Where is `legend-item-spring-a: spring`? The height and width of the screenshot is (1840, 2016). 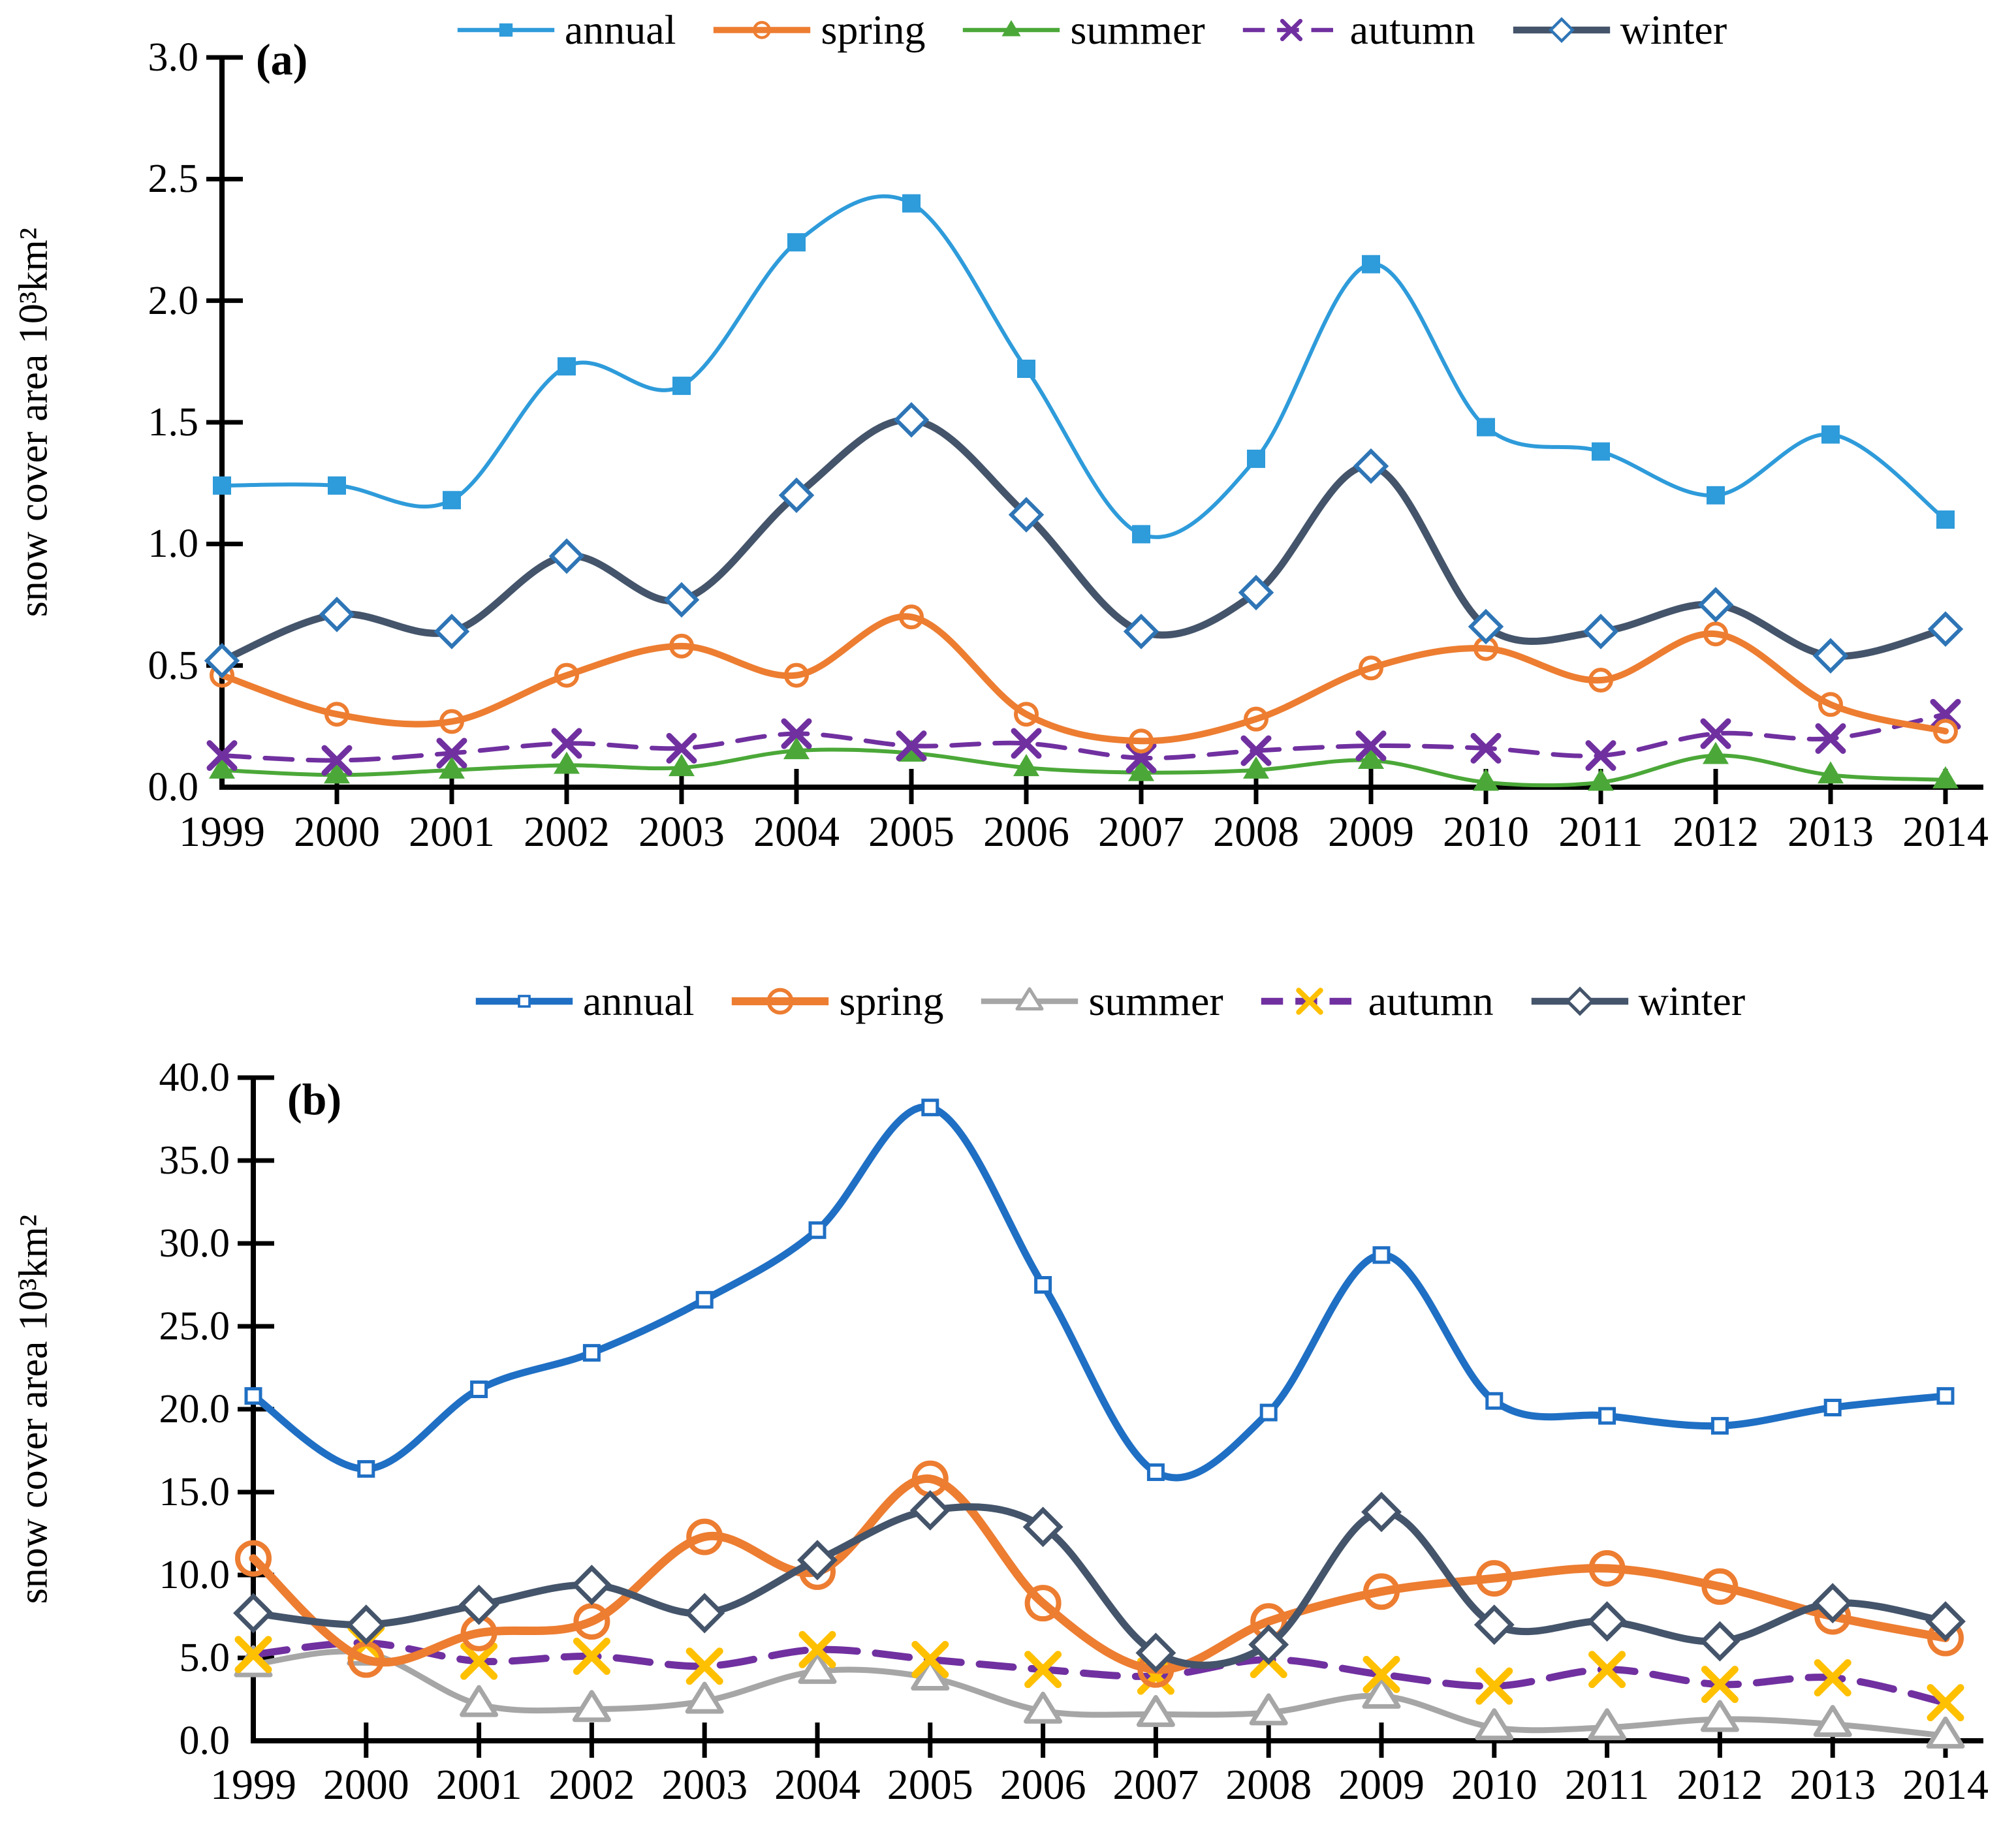
legend-item-spring-a: spring is located at coordinates (817, 30).